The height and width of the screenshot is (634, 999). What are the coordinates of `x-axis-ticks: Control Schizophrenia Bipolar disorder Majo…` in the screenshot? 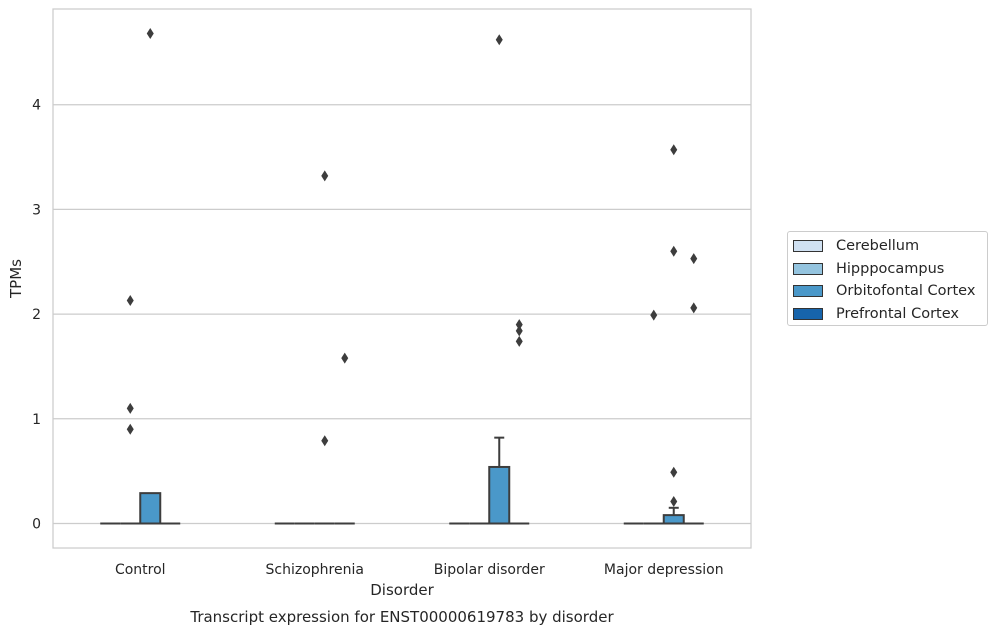 It's located at (419, 570).